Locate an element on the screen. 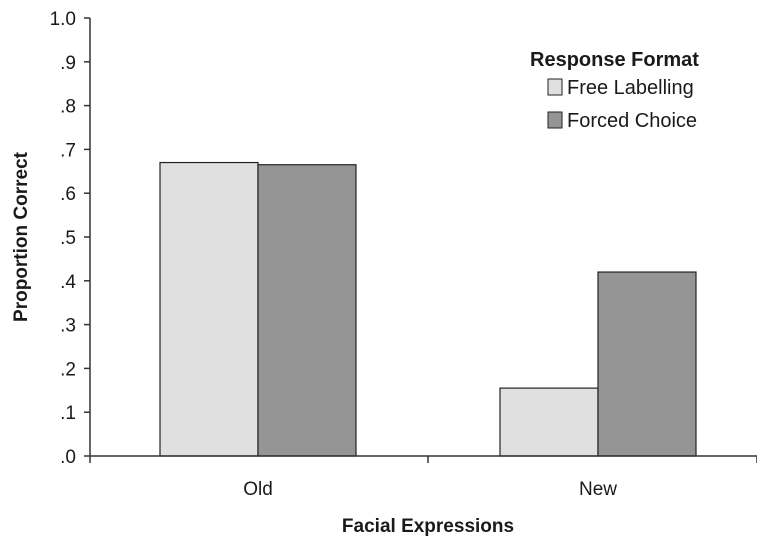  y-ticks: .0 .1 .2 .3 .4 .5 .6 .7 .8 .9 1.0 is located at coordinates (70, 238).